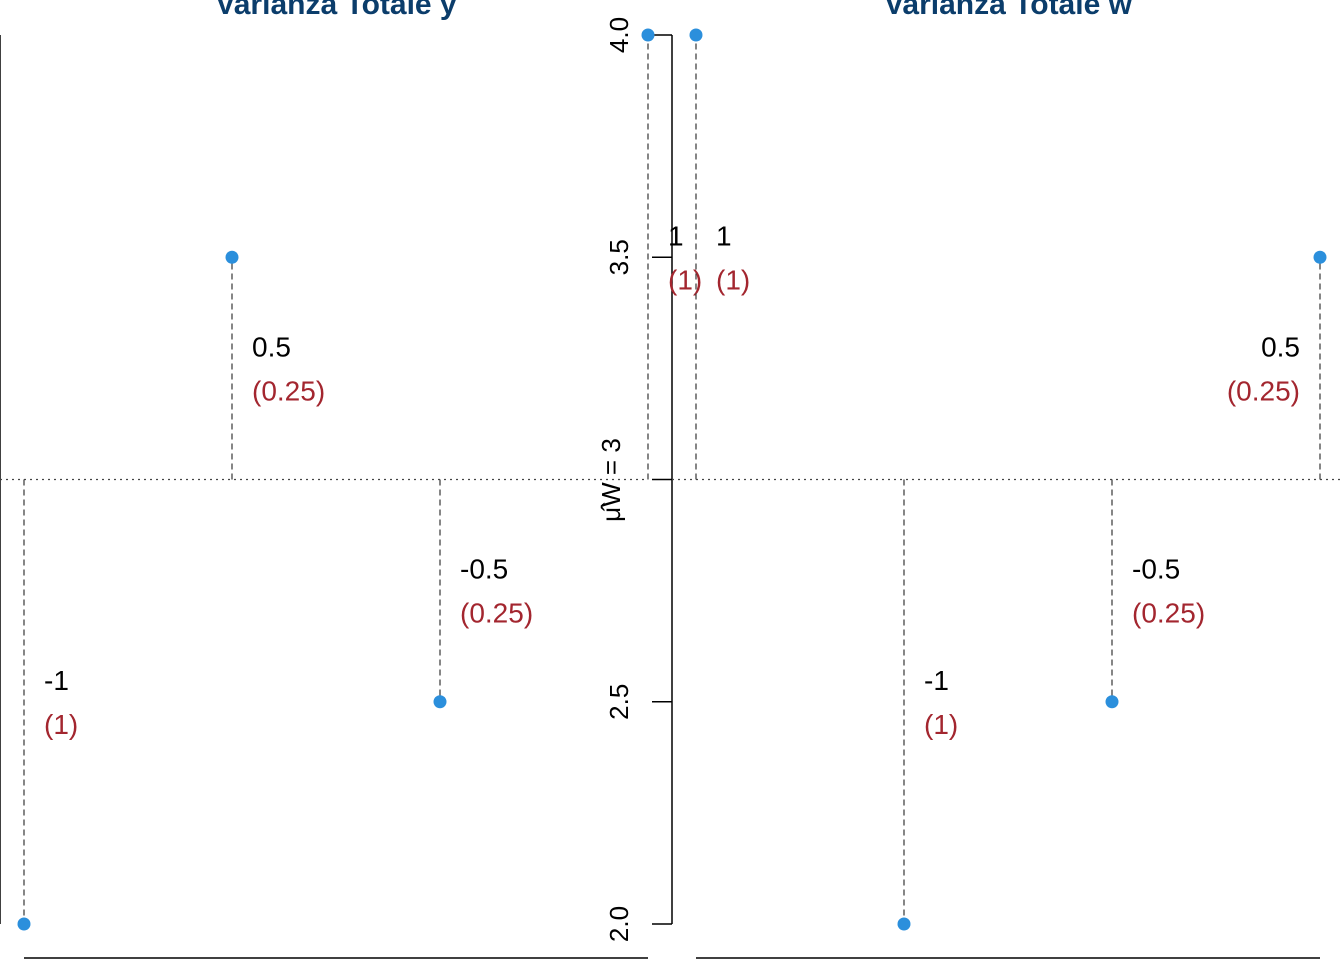  I want to click on right-deviation-label: 1, so click(724, 235).